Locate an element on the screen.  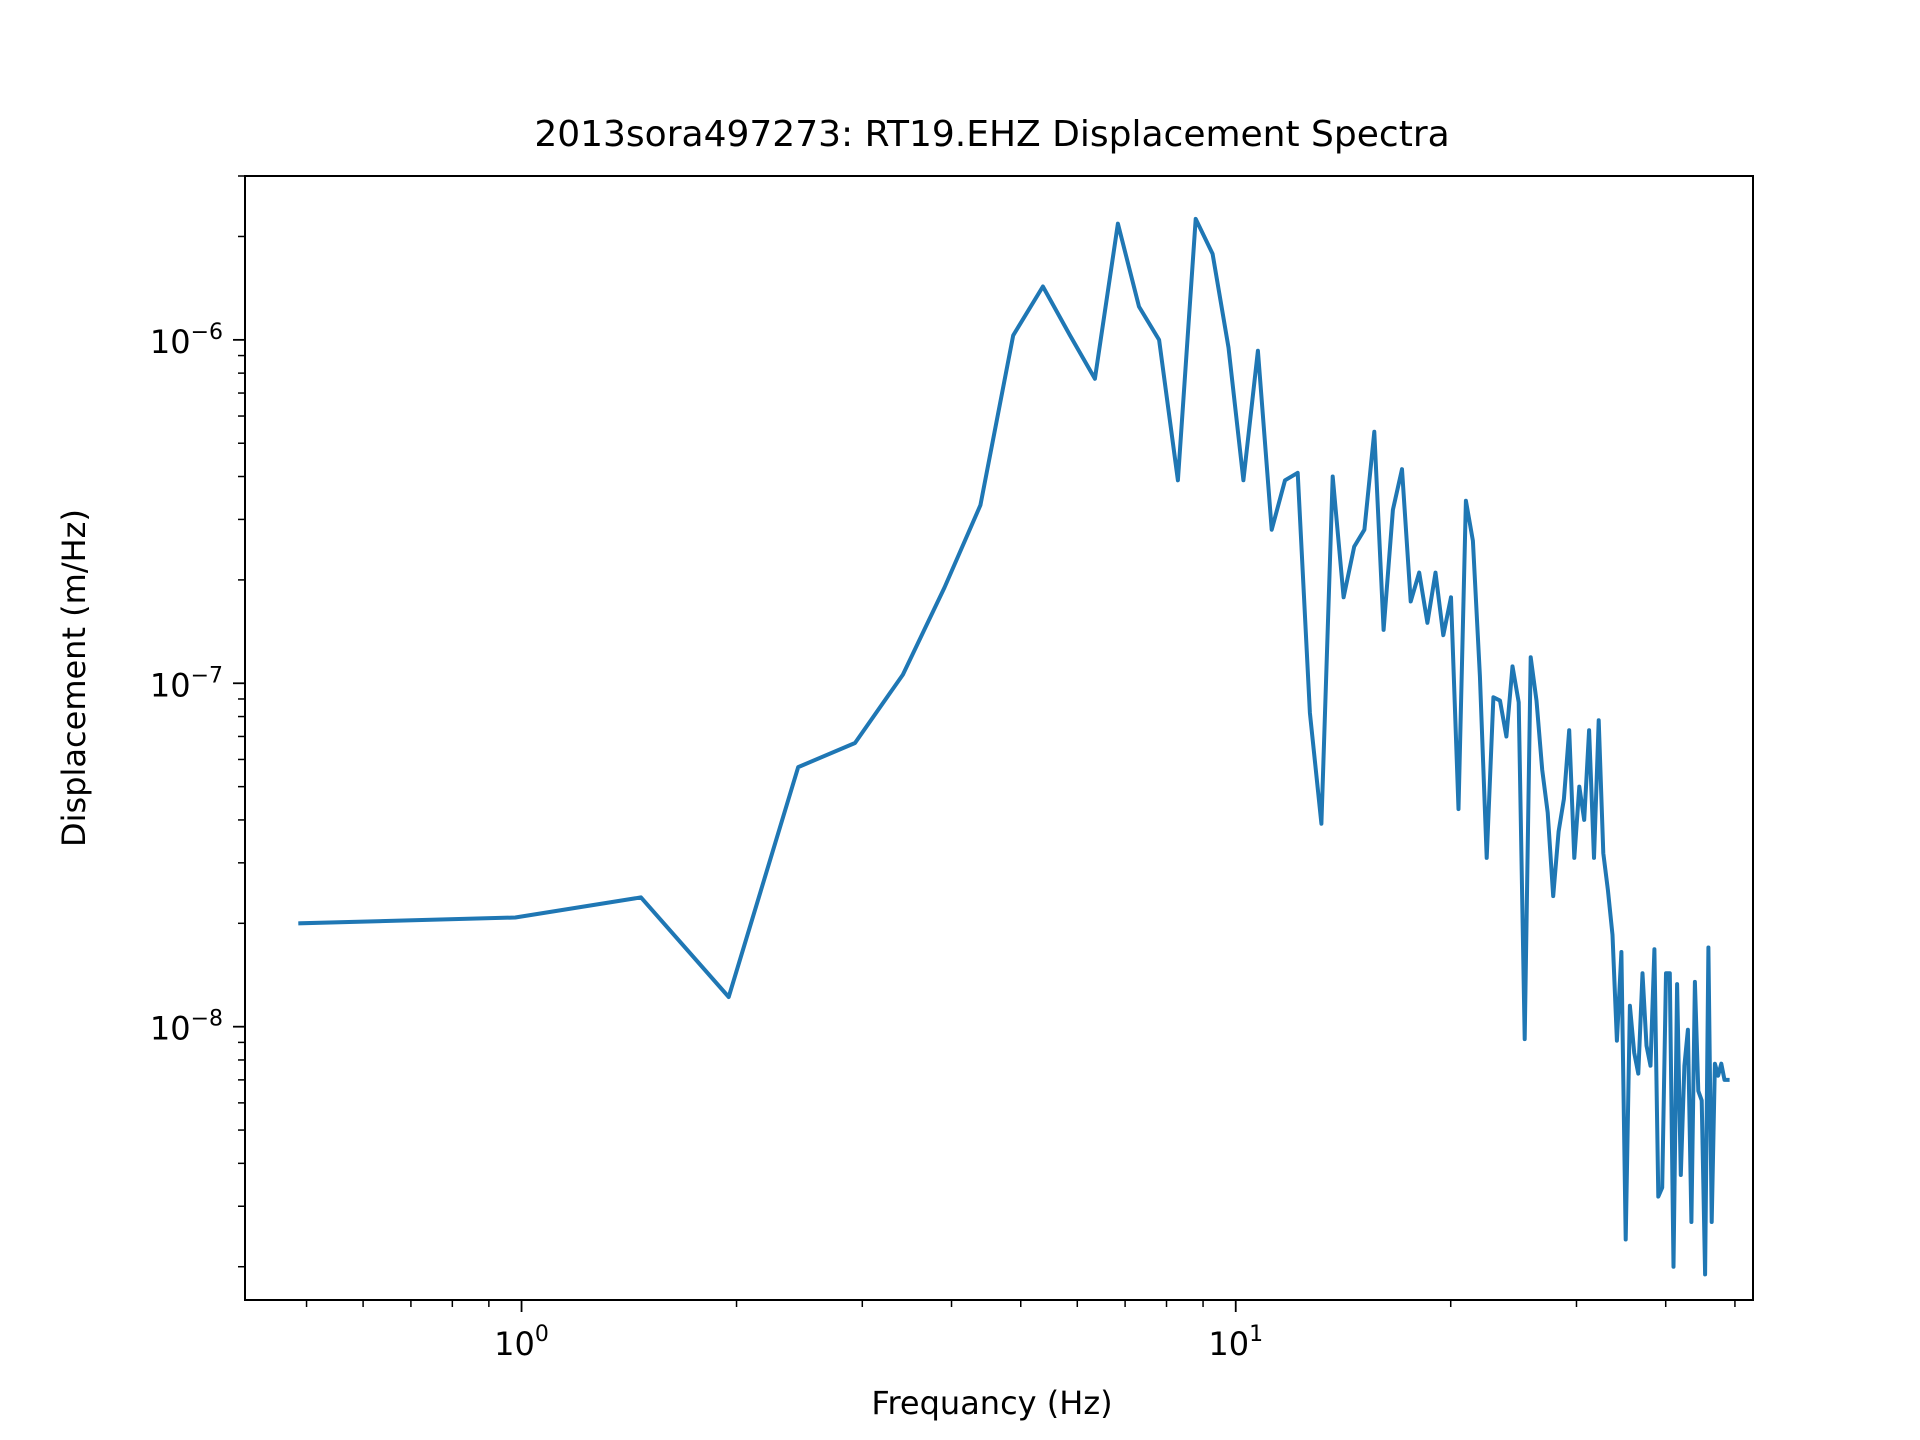
x-axis-label: Frequancy (Hz) is located at coordinates (991, 1403).